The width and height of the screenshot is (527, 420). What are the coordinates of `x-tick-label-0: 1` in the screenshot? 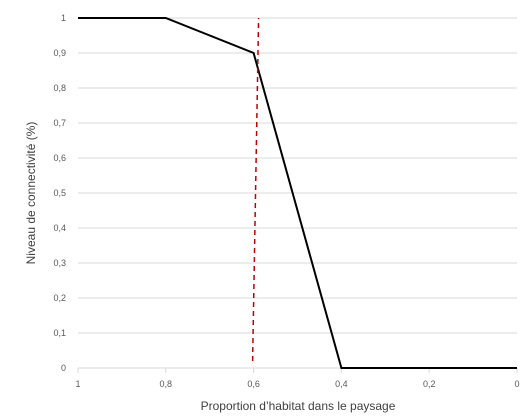 It's located at (77, 384).